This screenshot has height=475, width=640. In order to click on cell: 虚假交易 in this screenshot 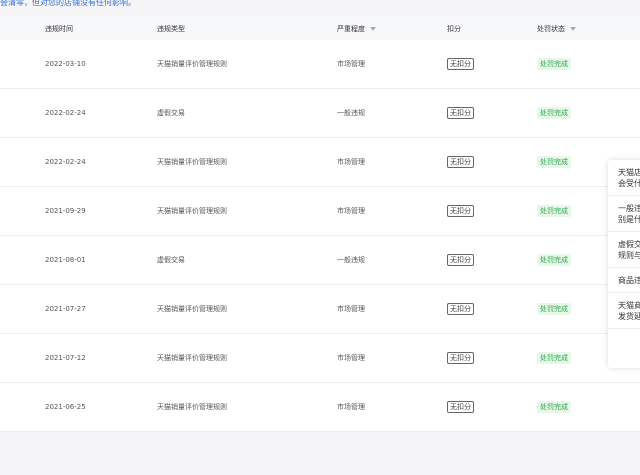, I will do `click(171, 113)`.